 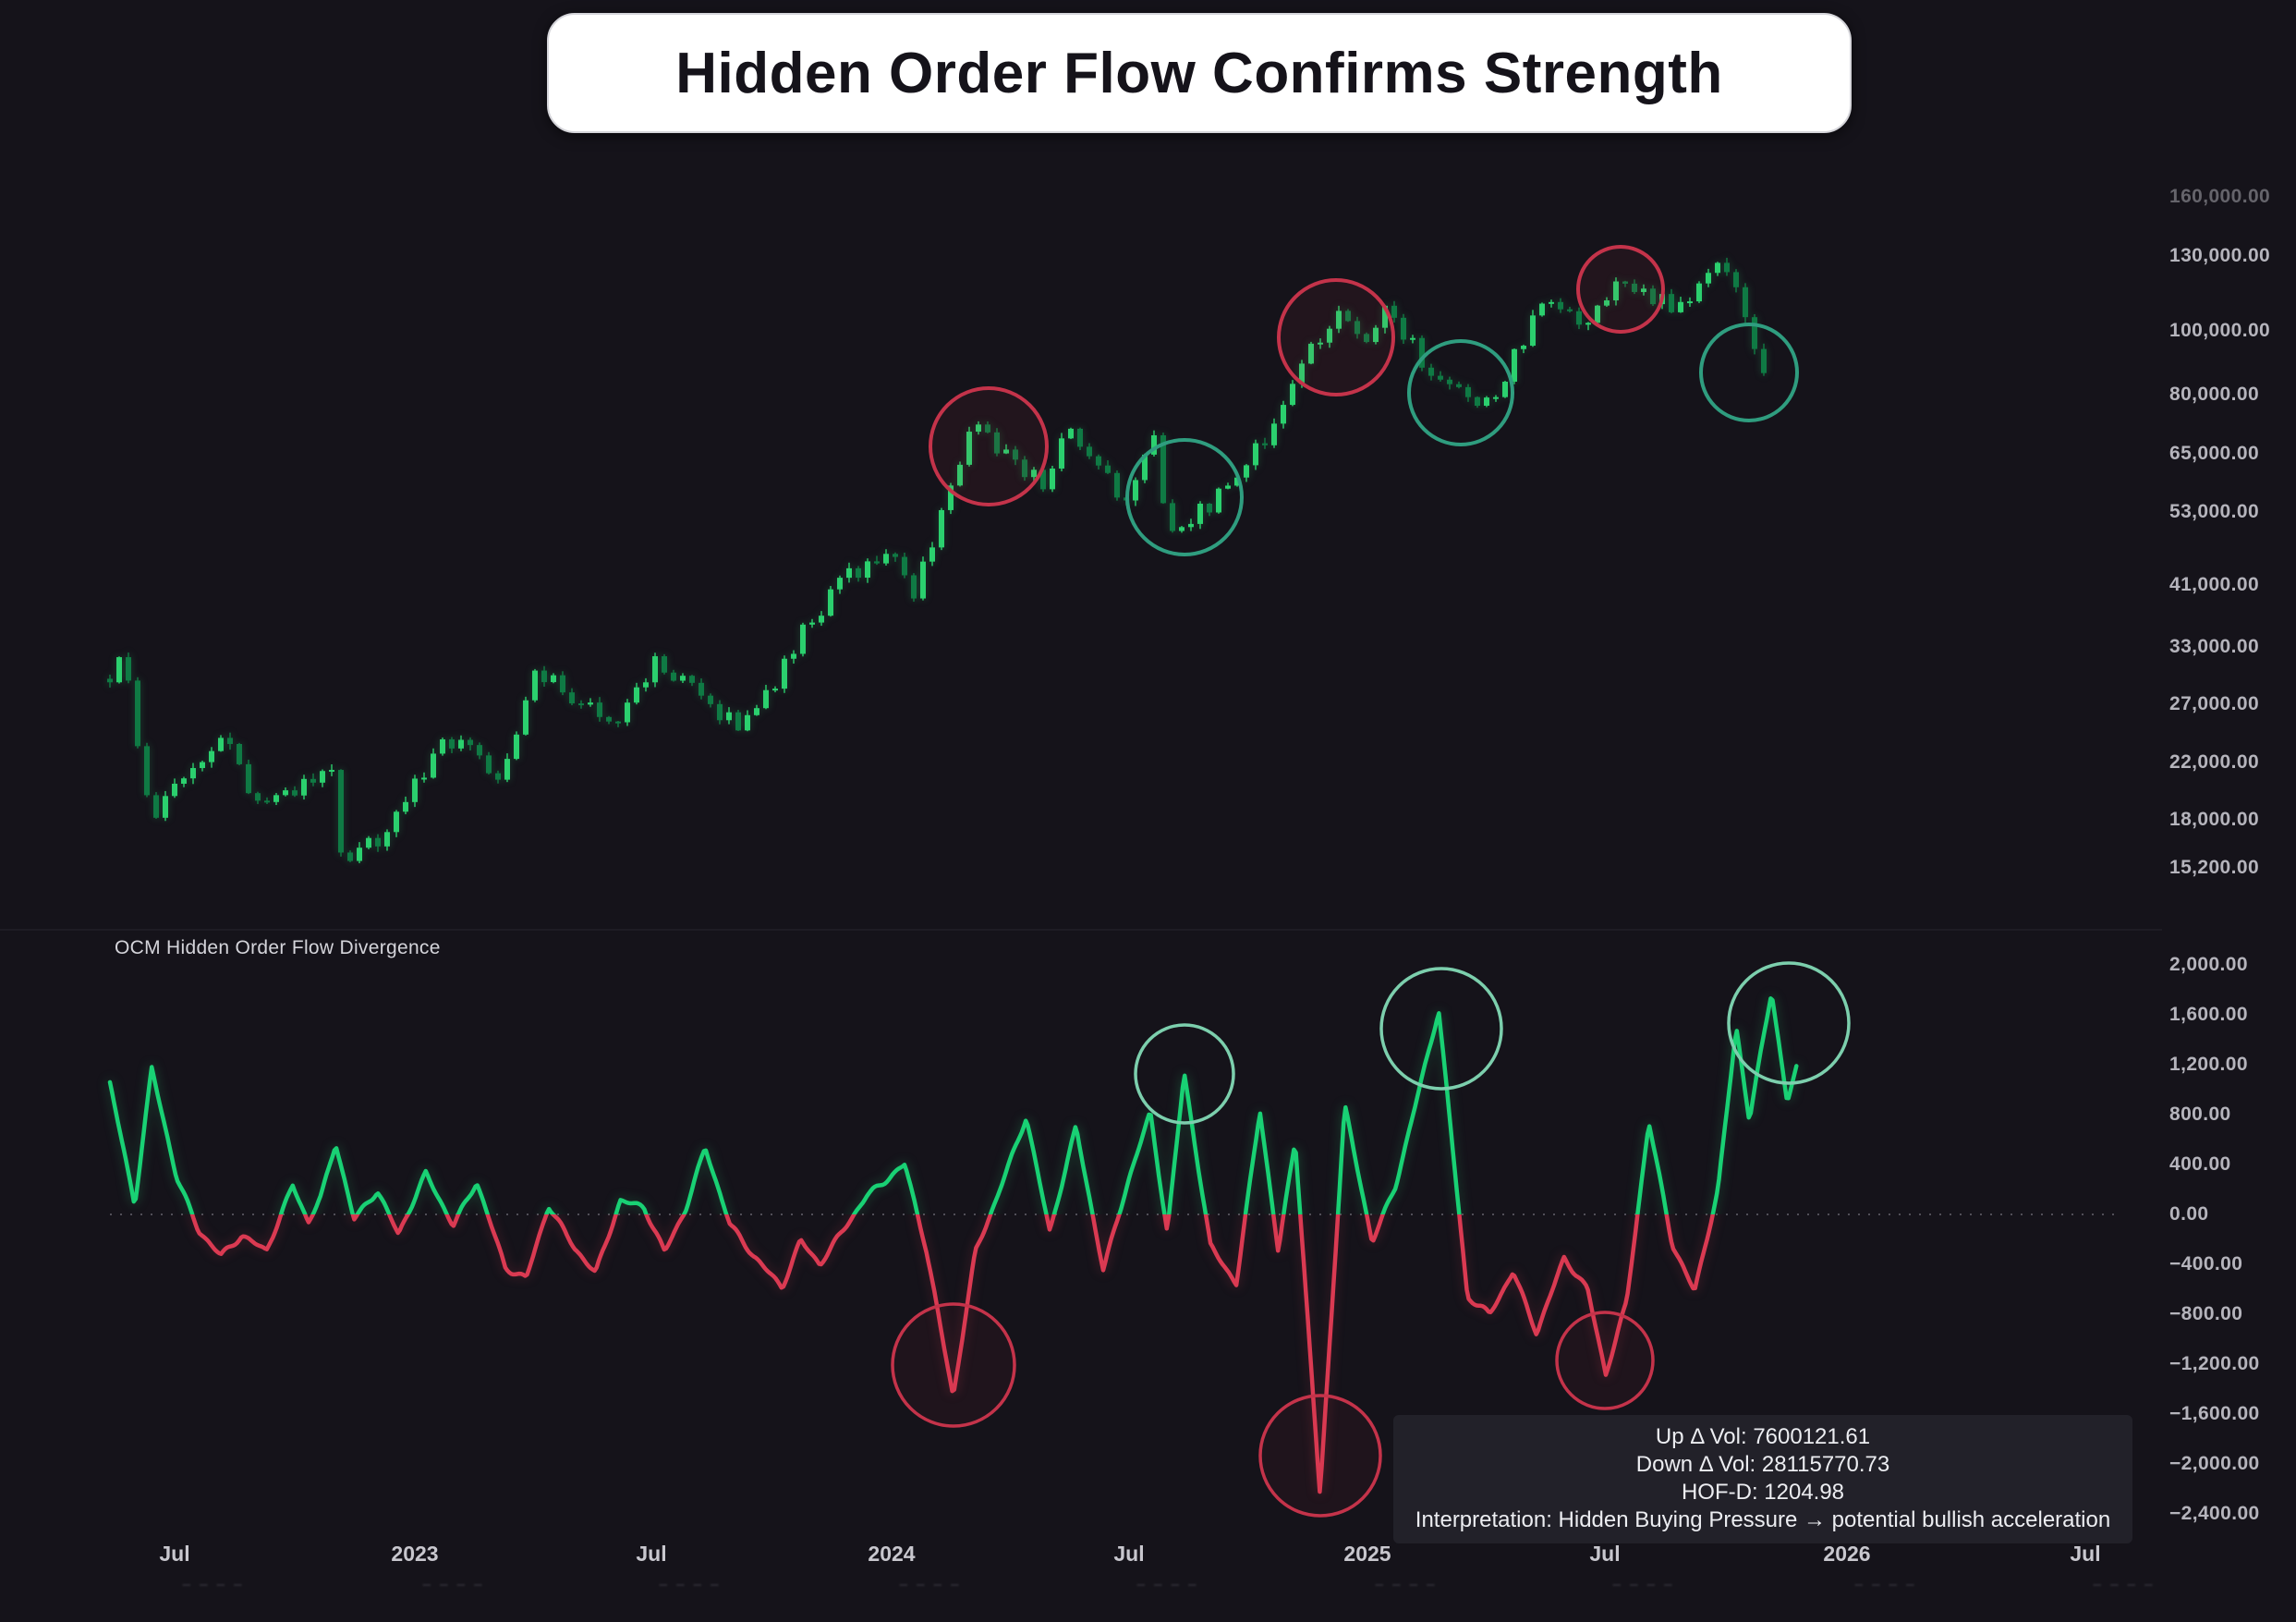 What do you see at coordinates (2214, 1514) in the screenshot?
I see `flow-axis-label: −2,400.00` at bounding box center [2214, 1514].